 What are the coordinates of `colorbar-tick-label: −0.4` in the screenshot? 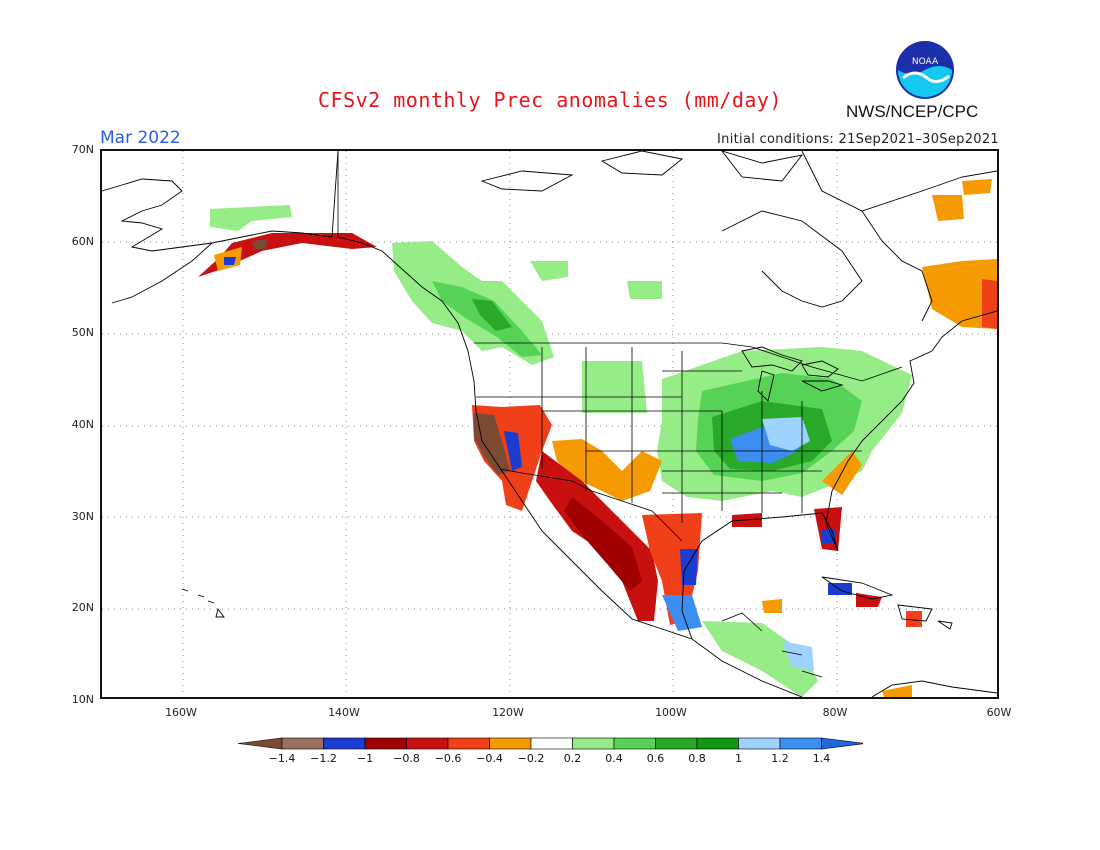 It's located at (489, 758).